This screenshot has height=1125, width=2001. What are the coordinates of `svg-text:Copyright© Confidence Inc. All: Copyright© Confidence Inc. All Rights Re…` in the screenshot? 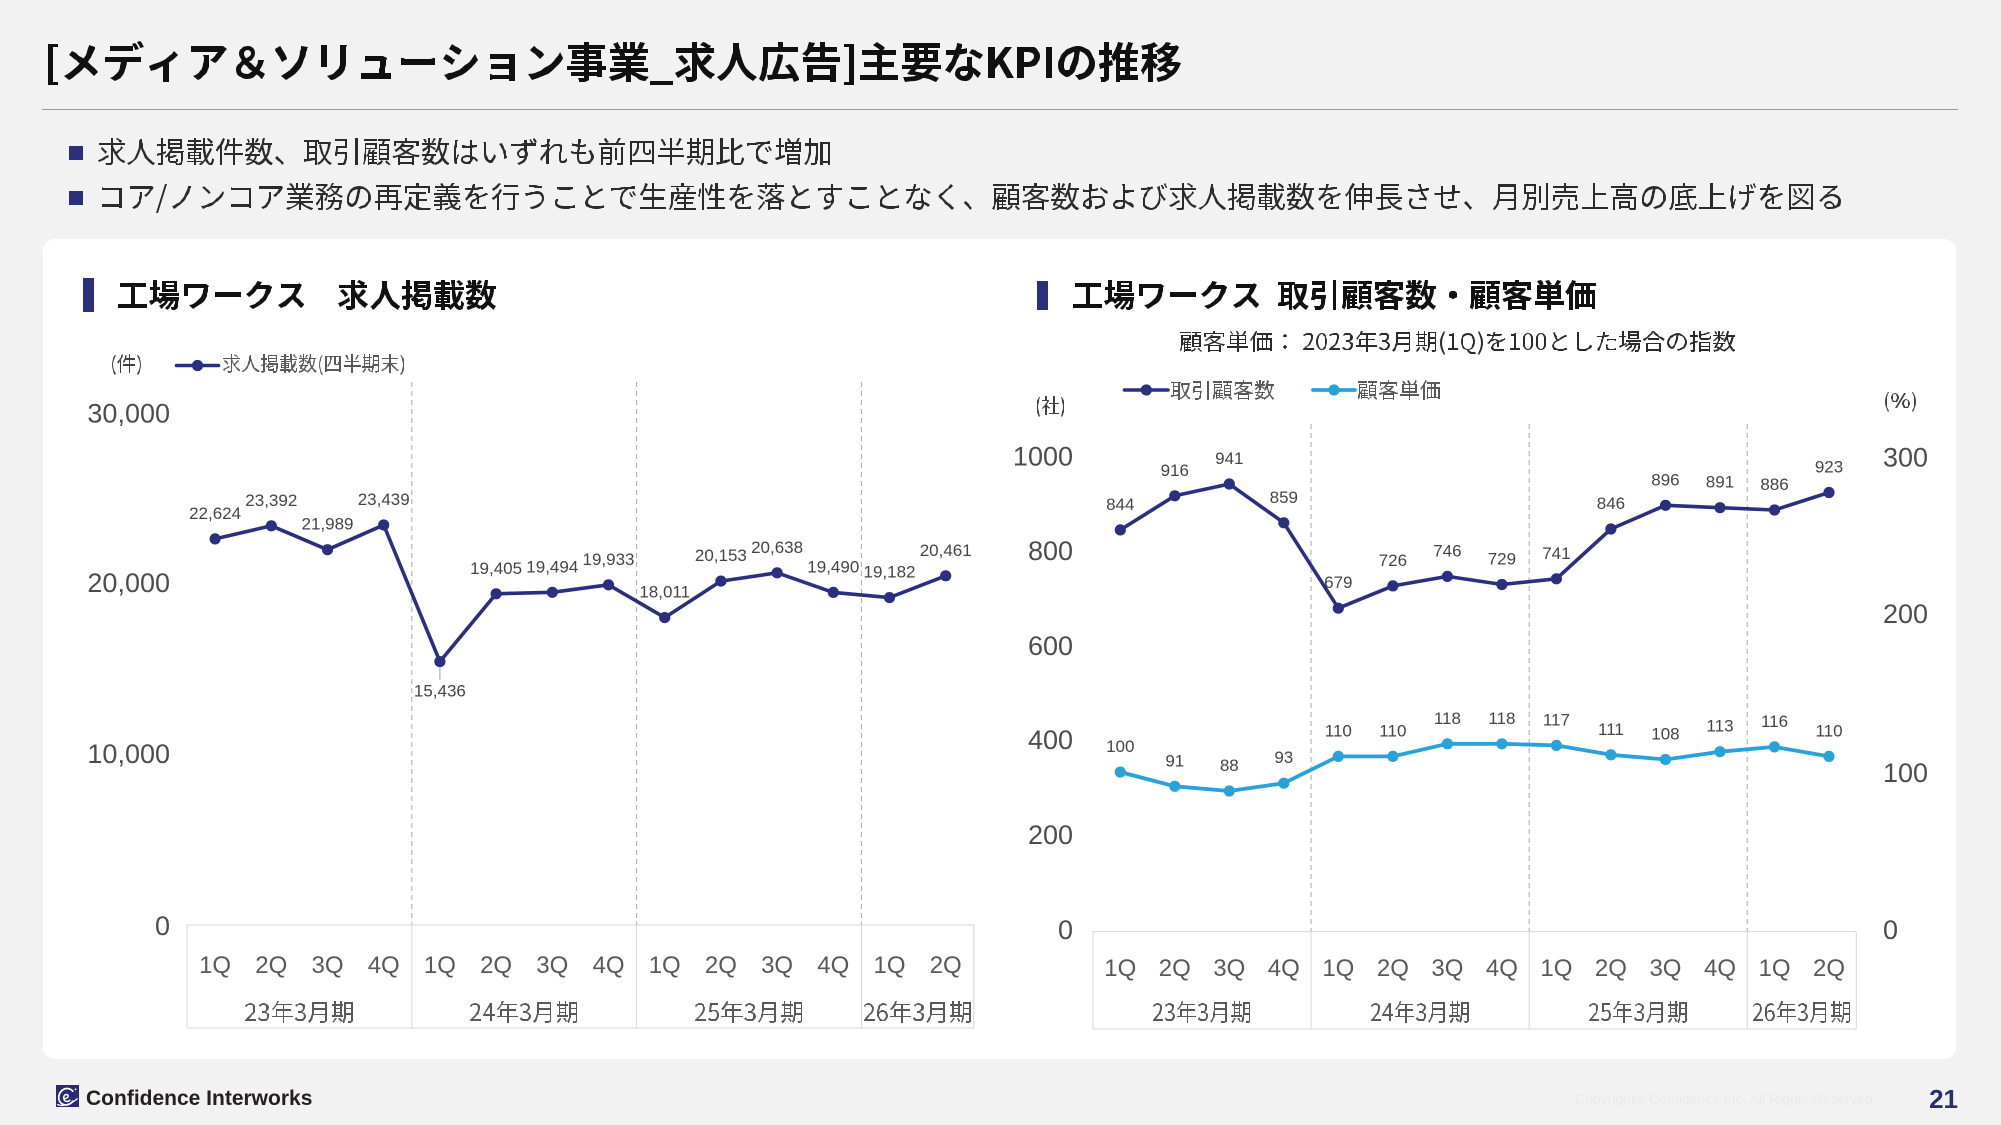 It's located at (1725, 1099).